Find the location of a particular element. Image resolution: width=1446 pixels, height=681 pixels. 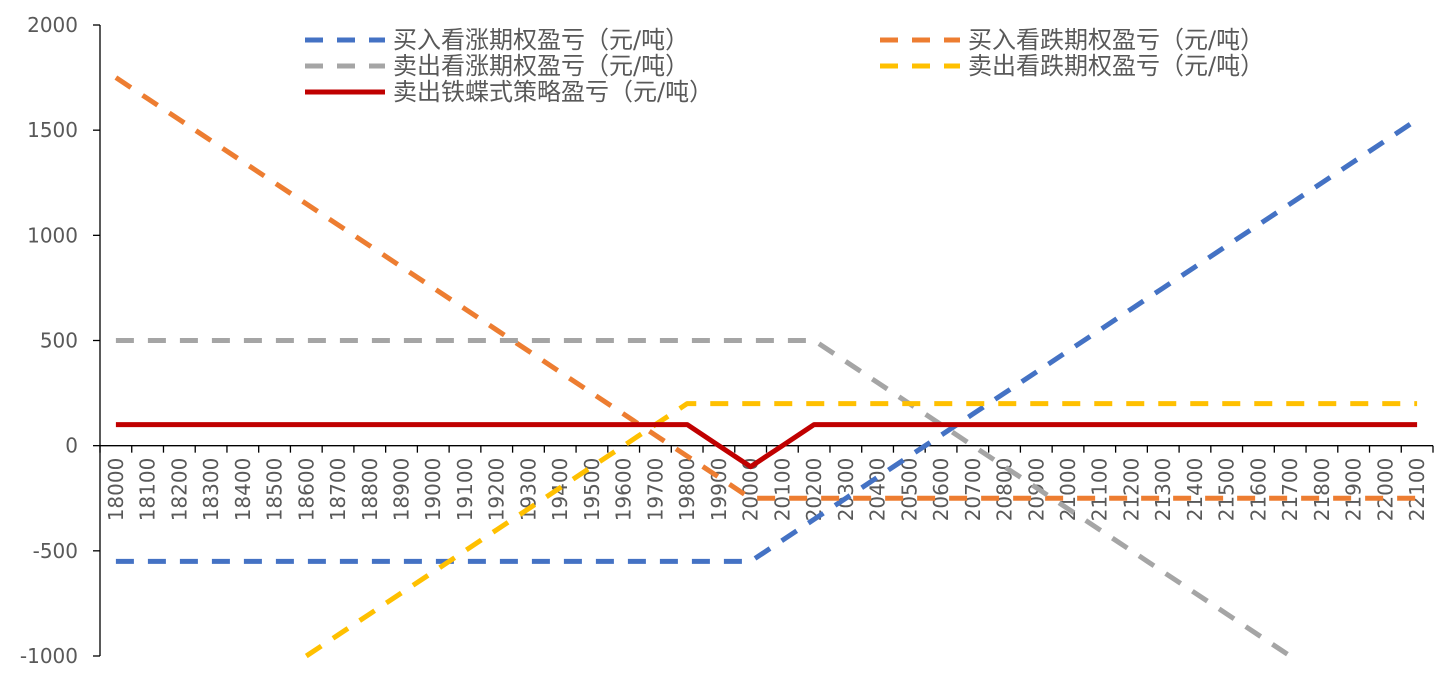

x-tick-label: 21500 is located at coordinates (1227, 490).